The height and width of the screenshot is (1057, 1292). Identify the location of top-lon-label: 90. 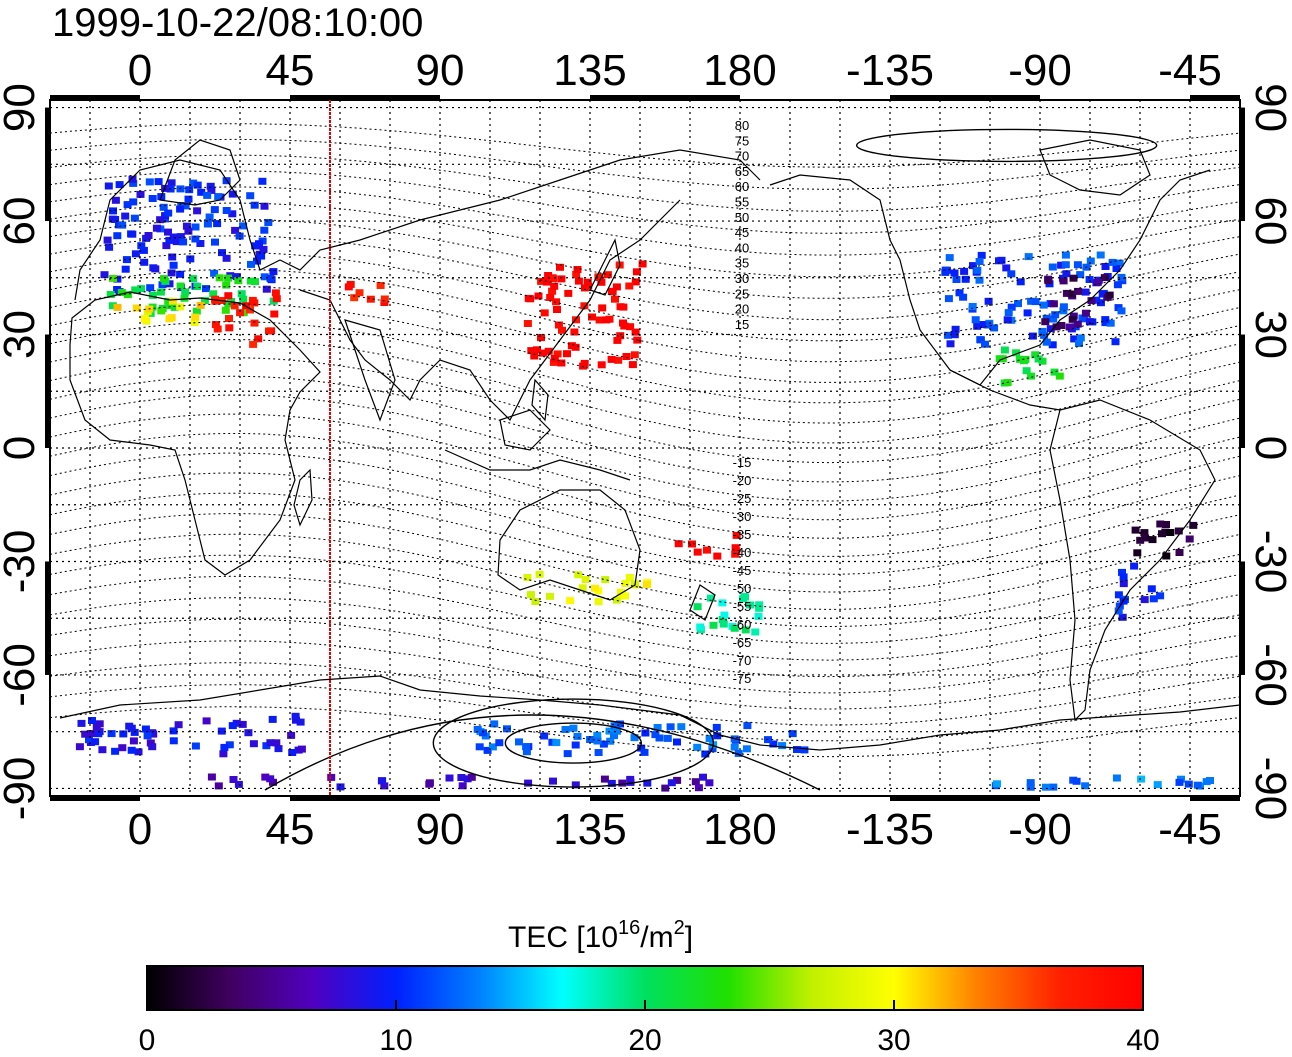
(440, 70).